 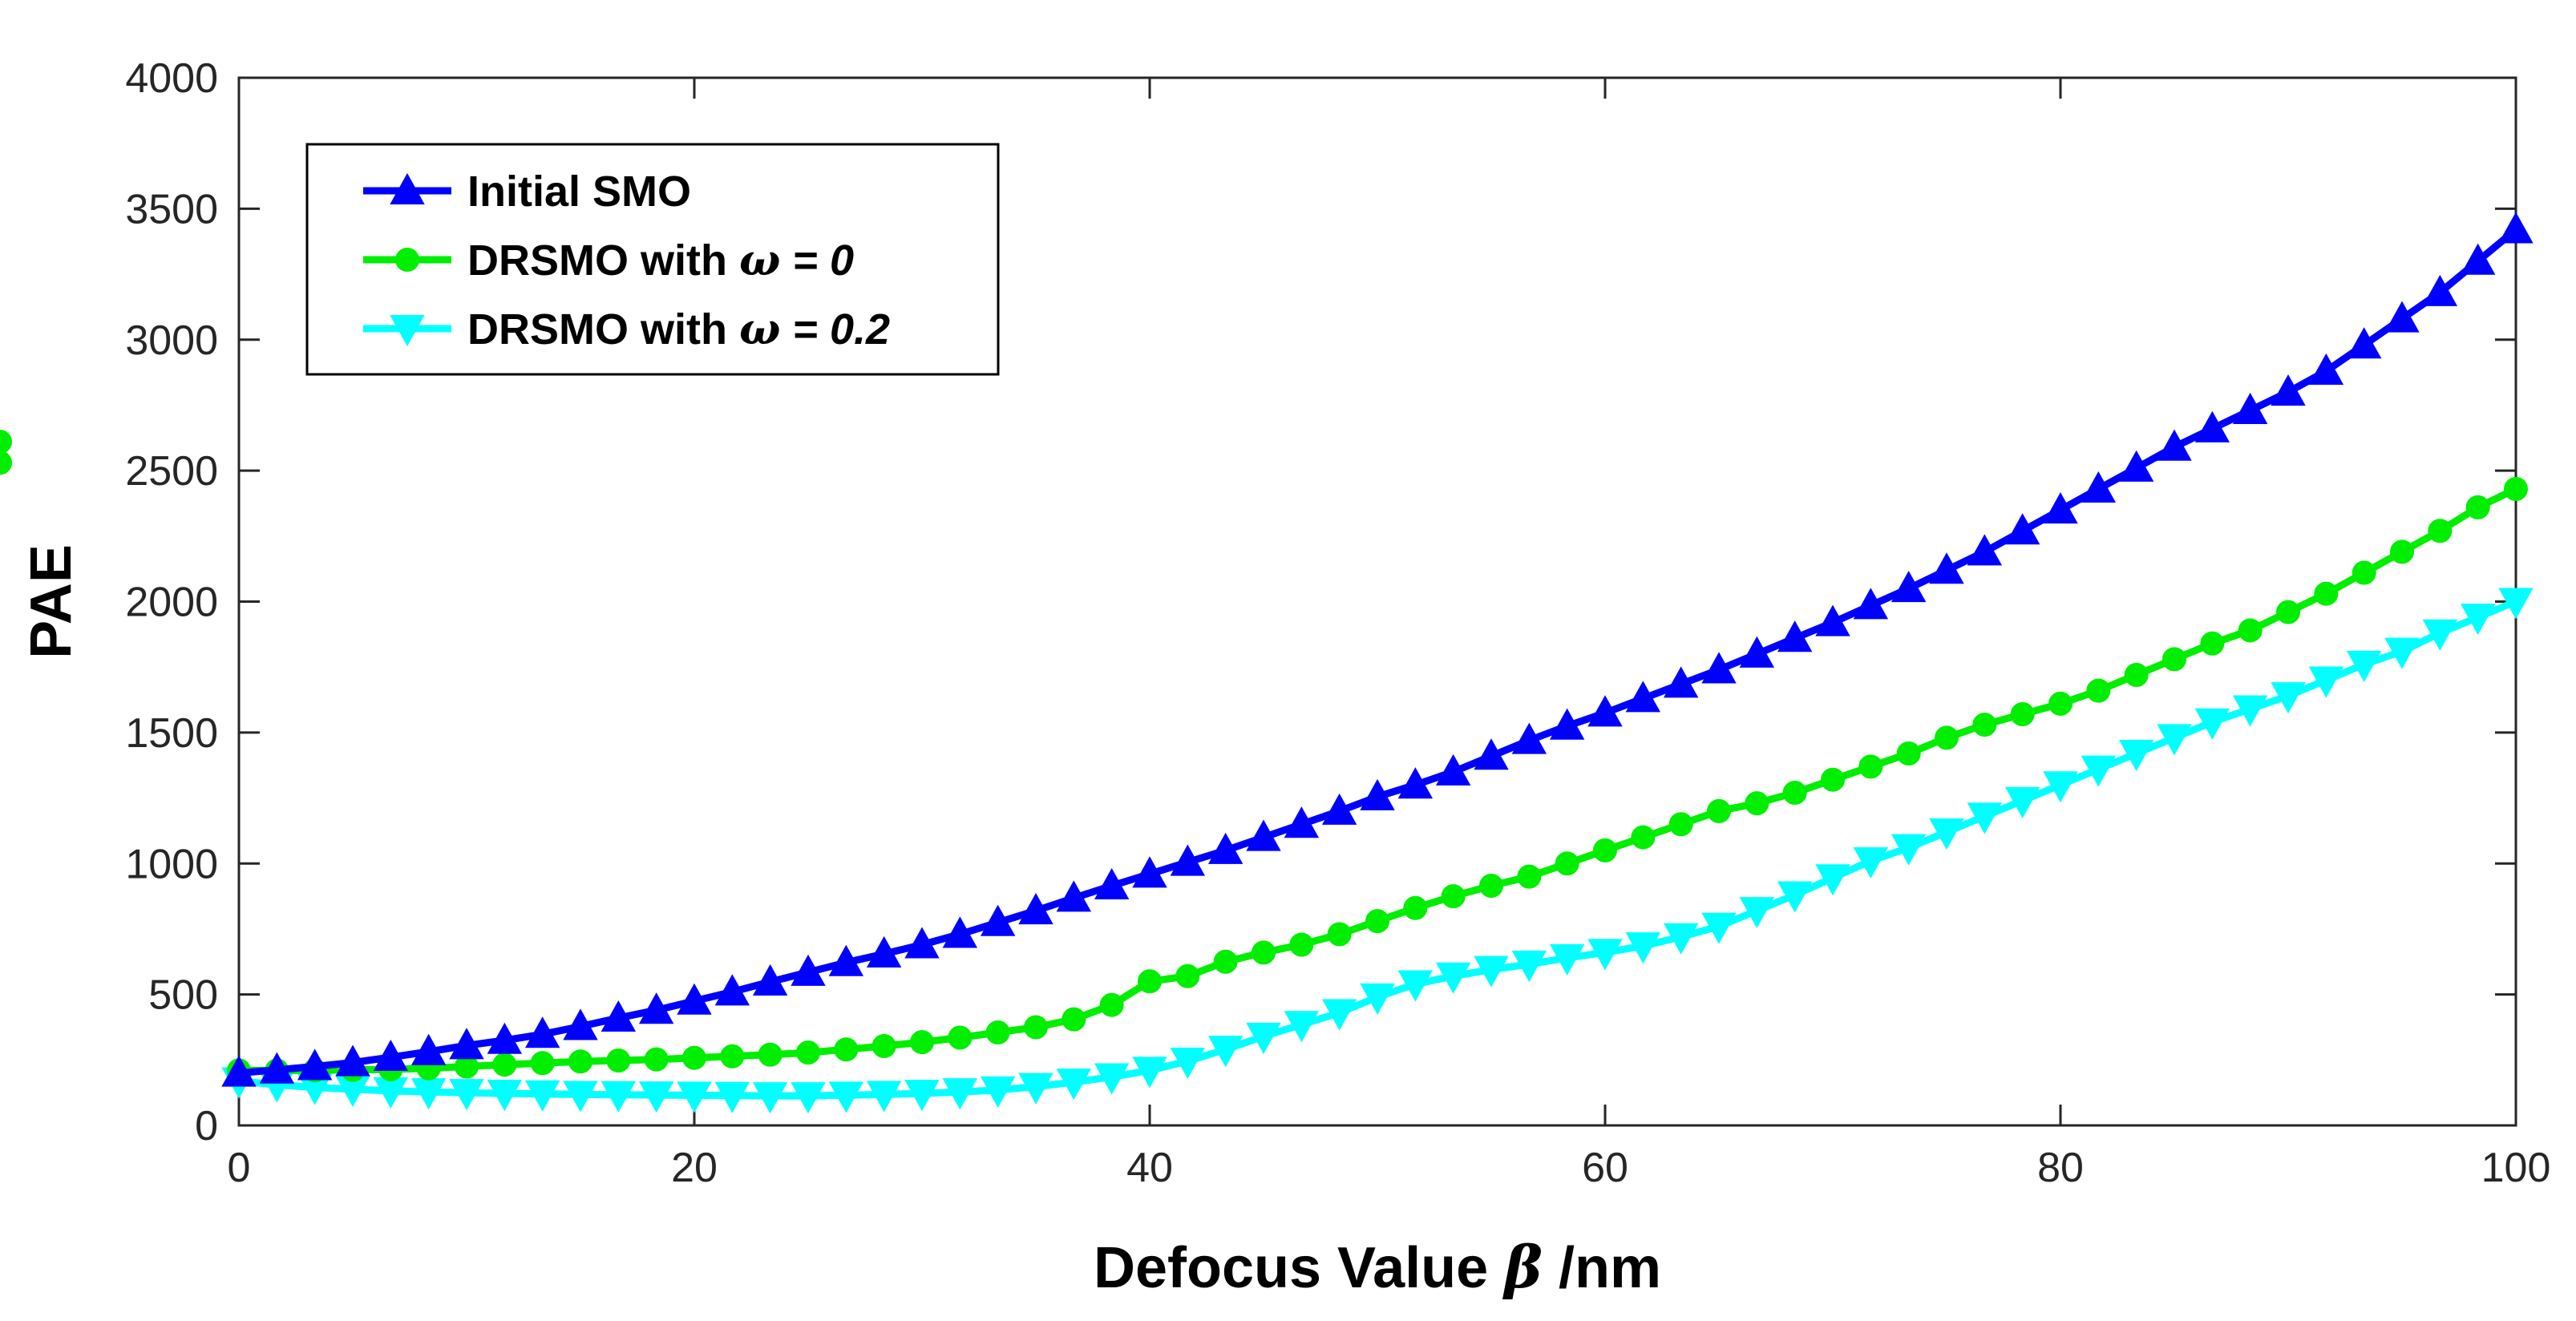 What do you see at coordinates (626, 328) in the screenshot?
I see `legend-item: DRSMO with ω = 0.2` at bounding box center [626, 328].